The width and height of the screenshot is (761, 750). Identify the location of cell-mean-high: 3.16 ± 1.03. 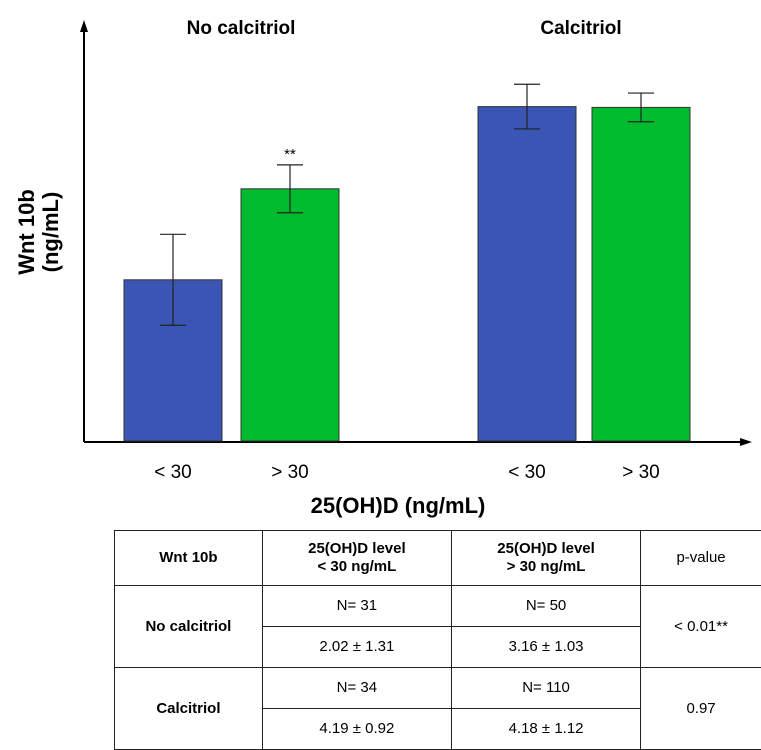
(545, 647).